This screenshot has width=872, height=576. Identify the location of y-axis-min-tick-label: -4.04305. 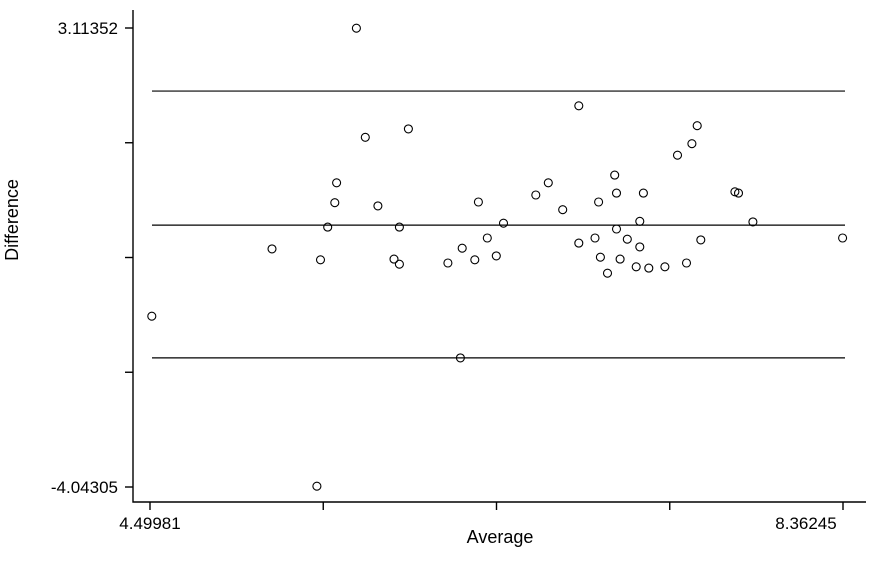
(84, 487).